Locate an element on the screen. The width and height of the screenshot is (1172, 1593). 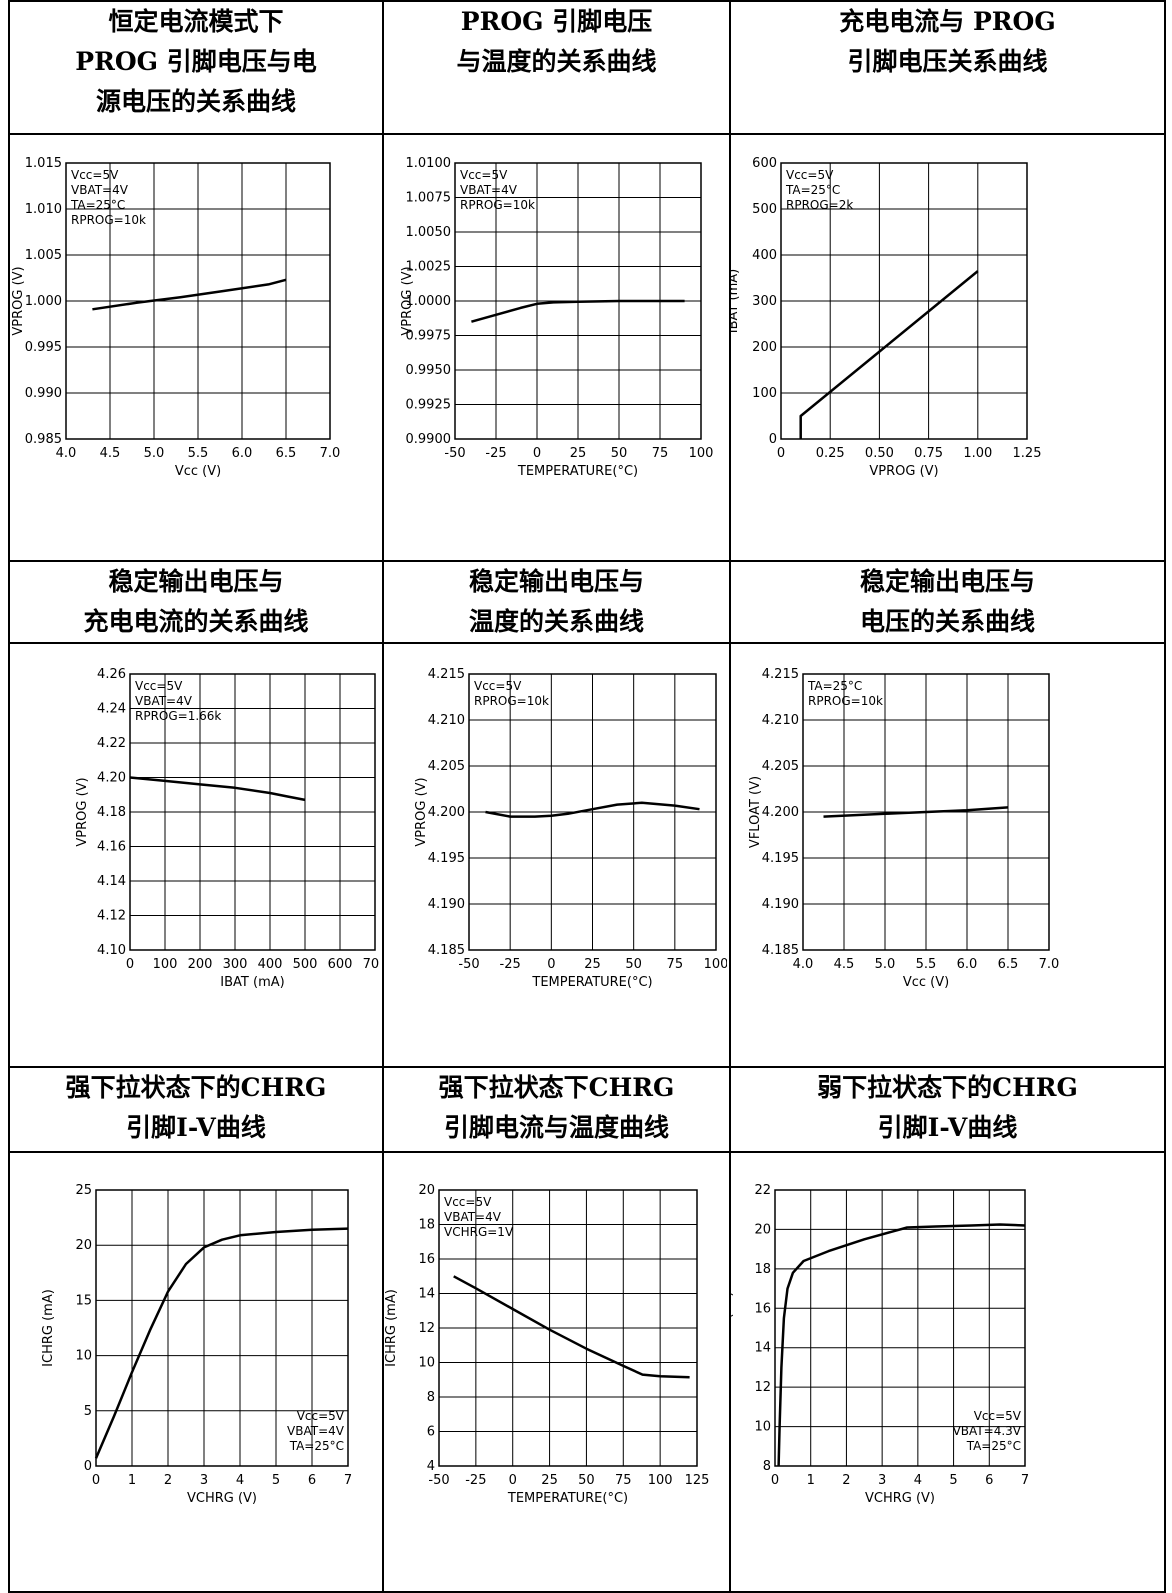
x-tick-label: 50 is located at coordinates (633, 964).